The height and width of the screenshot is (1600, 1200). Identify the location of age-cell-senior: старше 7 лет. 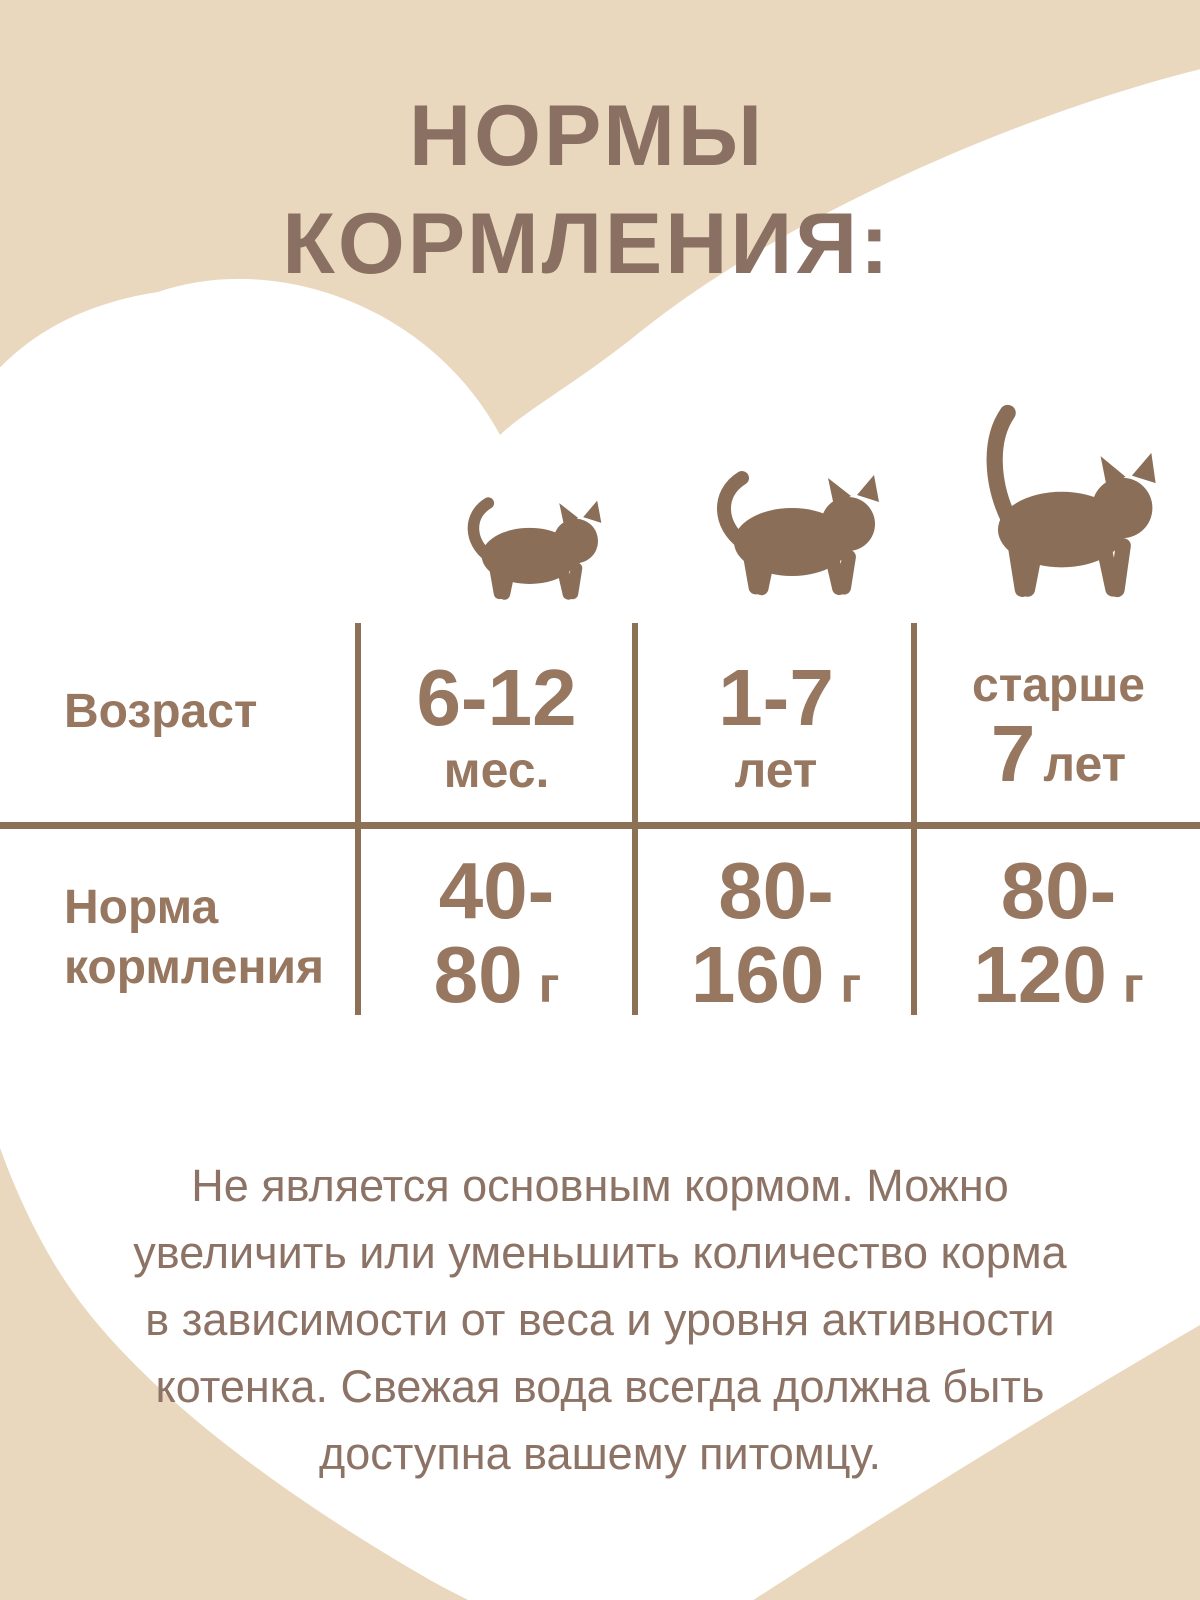
(1058, 727).